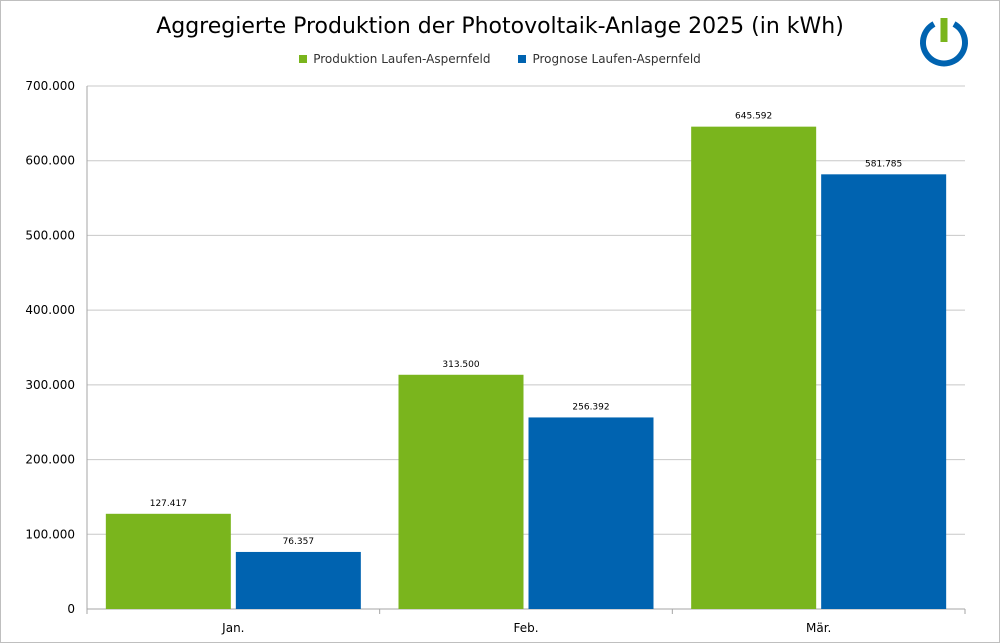 The height and width of the screenshot is (643, 1000). I want to click on power-logo-icon, so click(944, 42).